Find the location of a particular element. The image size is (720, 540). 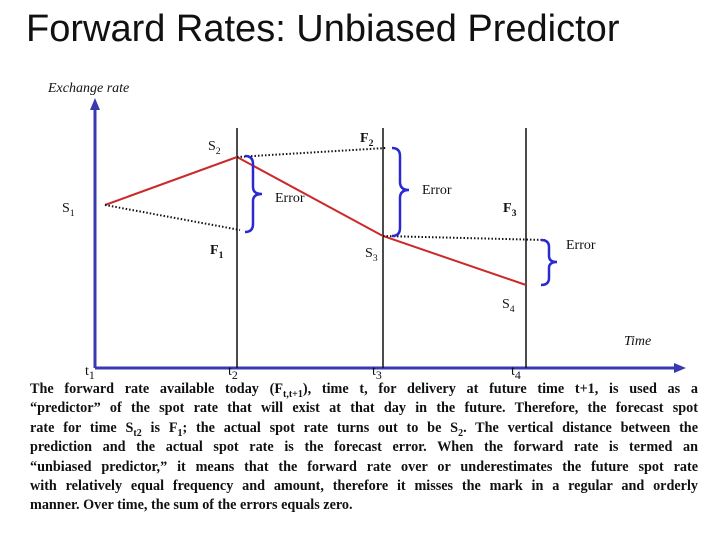

x-axis-arrow is located at coordinates (680, 368).